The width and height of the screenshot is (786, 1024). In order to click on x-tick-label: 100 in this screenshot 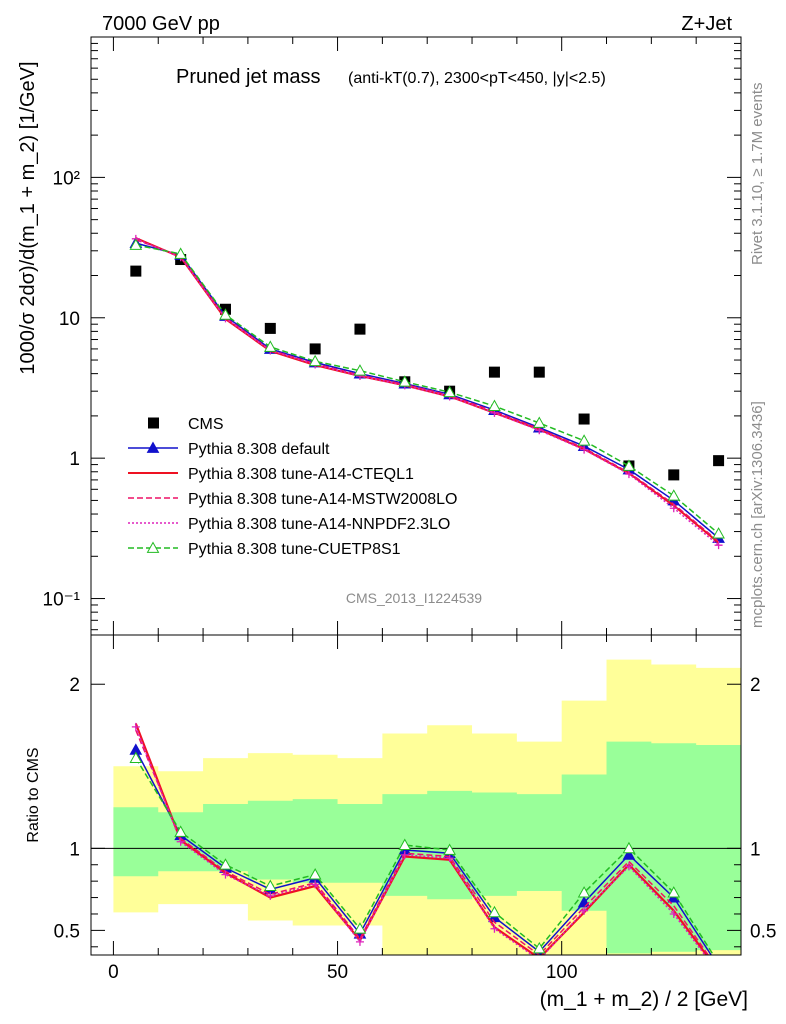, I will do `click(562, 972)`.